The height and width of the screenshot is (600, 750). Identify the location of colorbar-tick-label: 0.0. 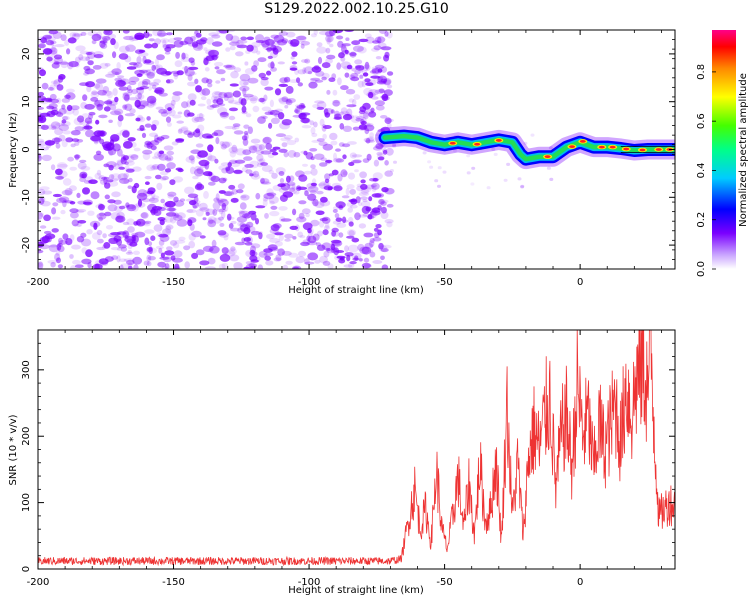
(701, 269).